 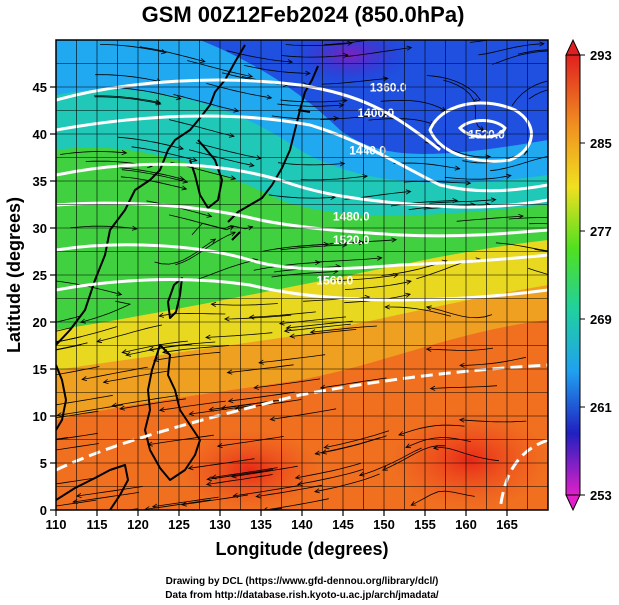 What do you see at coordinates (40, 369) in the screenshot?
I see `y-tick-label: 15` at bounding box center [40, 369].